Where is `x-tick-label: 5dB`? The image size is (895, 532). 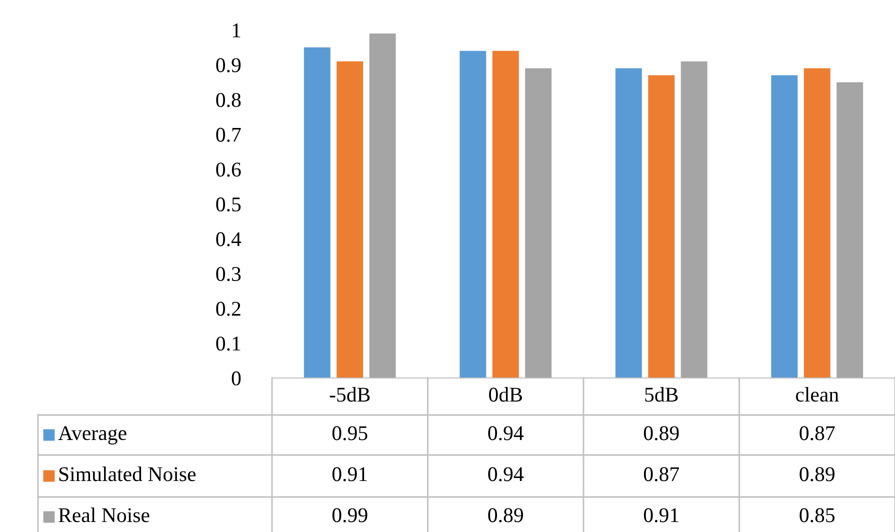 x-tick-label: 5dB is located at coordinates (661, 394).